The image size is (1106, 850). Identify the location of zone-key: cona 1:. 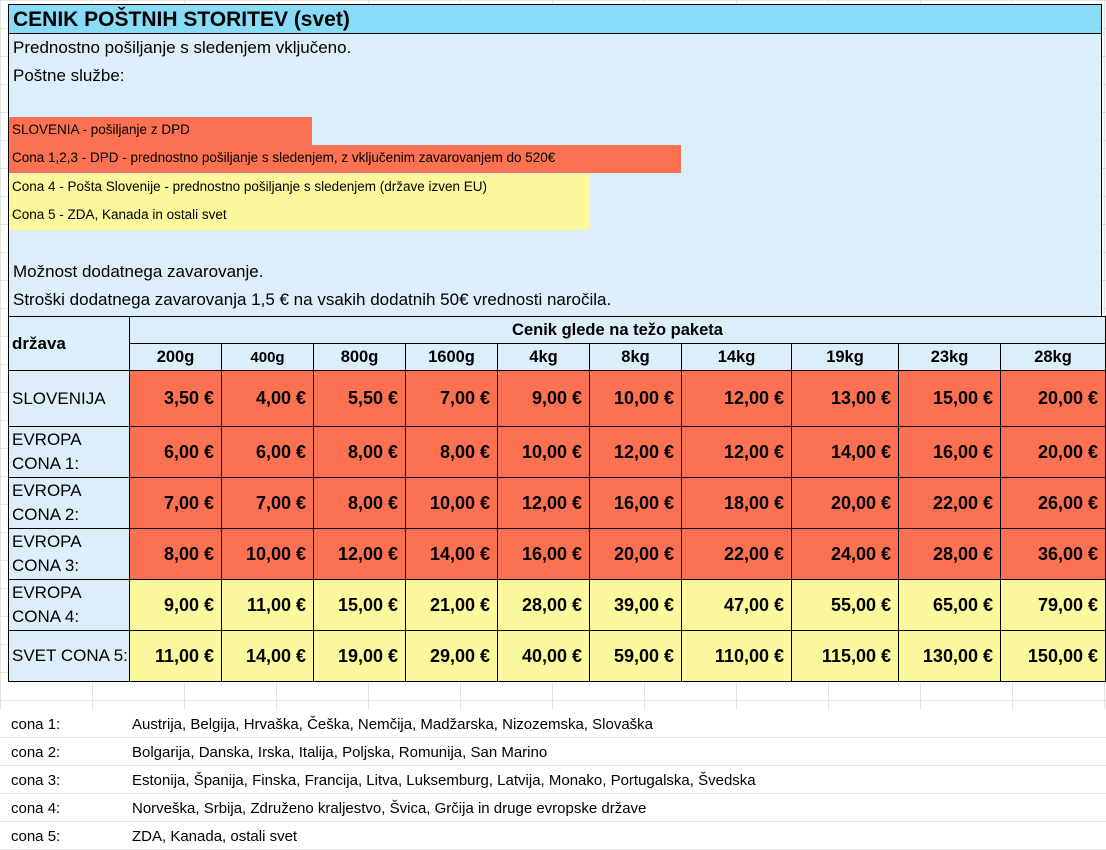
(36, 724).